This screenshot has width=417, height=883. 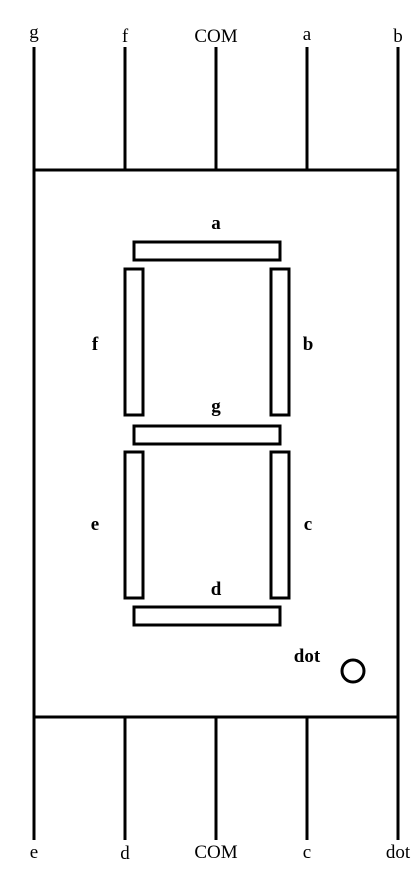 What do you see at coordinates (353, 671) in the screenshot?
I see `decimal-point` at bounding box center [353, 671].